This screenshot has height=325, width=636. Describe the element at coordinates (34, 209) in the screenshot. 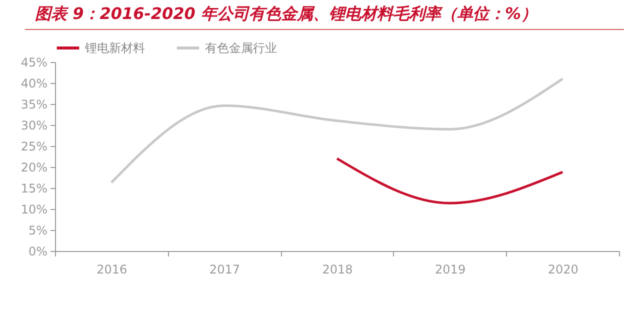

I see `y-tick-label: 10%` at that location.